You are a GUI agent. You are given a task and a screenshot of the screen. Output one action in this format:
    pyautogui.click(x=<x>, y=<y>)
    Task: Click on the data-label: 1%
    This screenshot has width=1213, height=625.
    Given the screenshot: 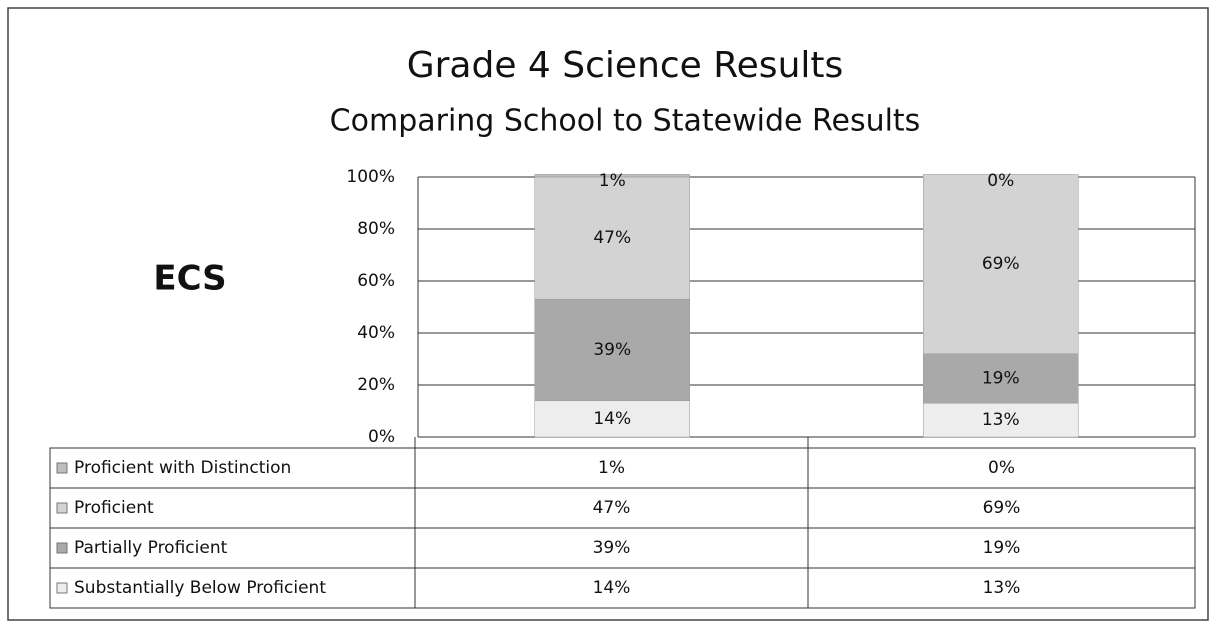 What is the action you would take?
    pyautogui.click(x=612, y=181)
    